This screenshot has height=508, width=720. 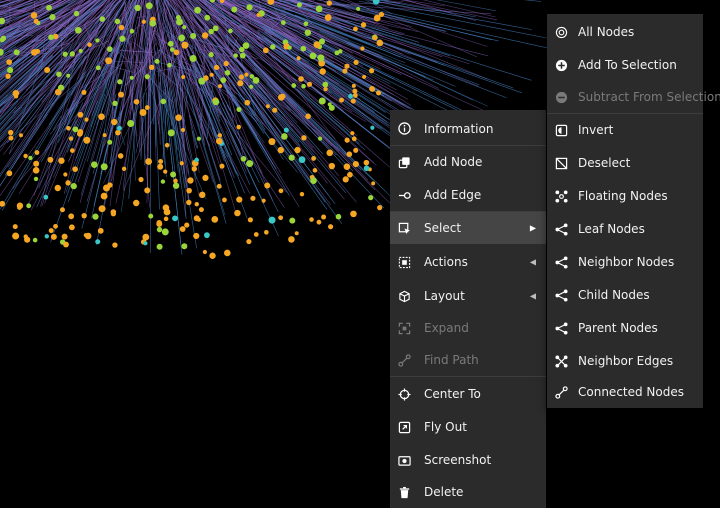 What do you see at coordinates (468, 162) in the screenshot?
I see `menu-item-add-node: Add Node` at bounding box center [468, 162].